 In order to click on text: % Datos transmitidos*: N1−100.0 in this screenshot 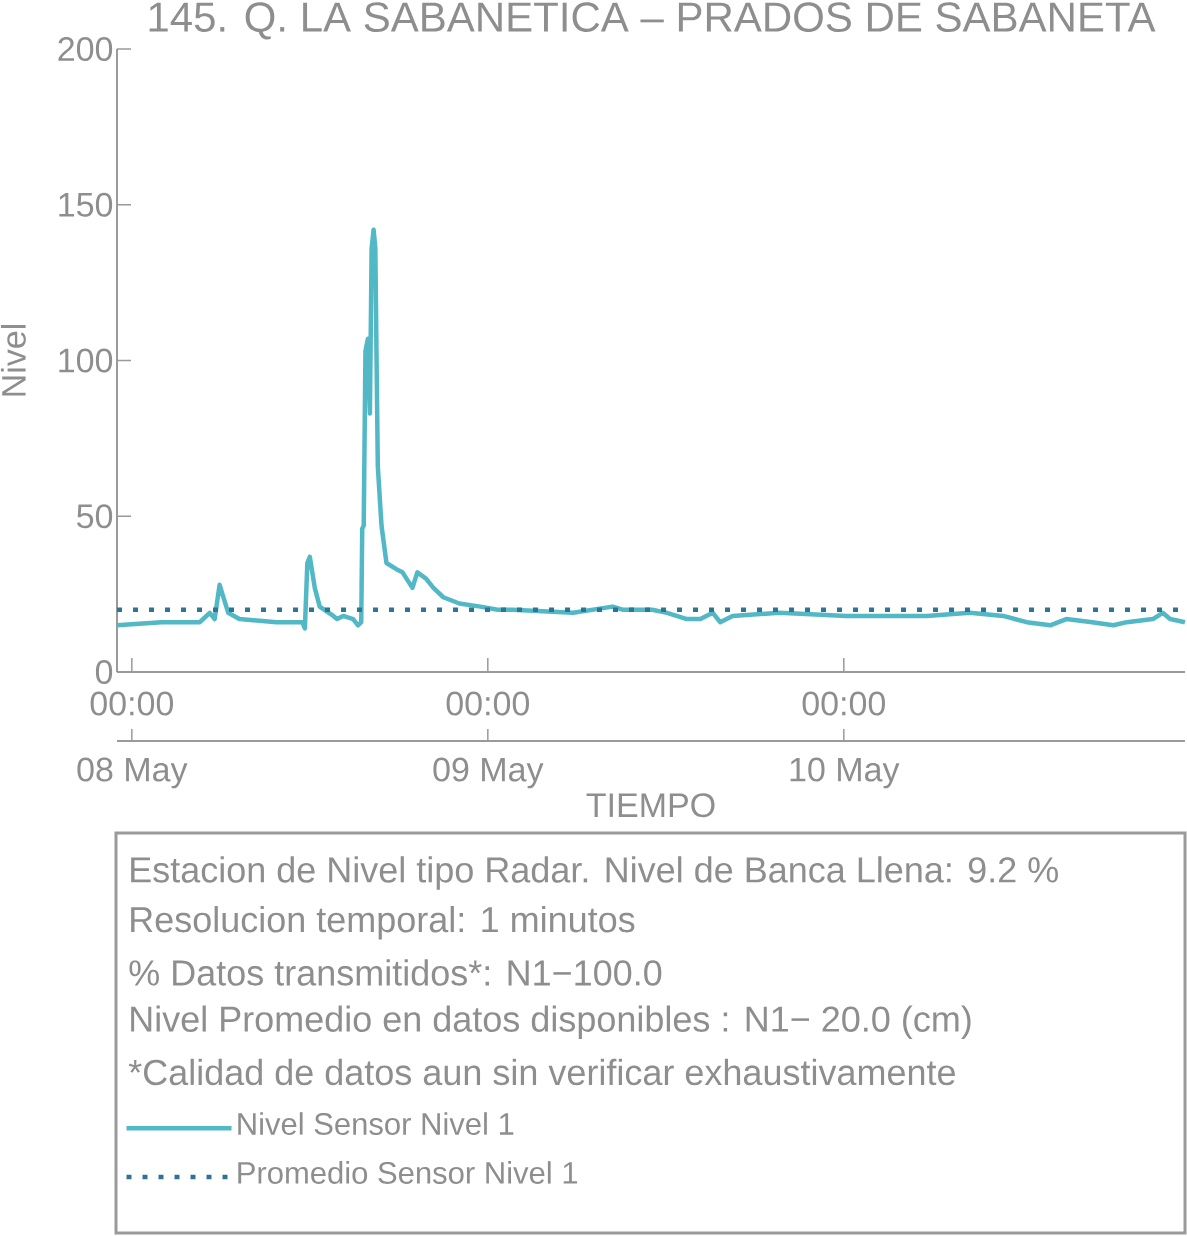, I will do `click(395, 972)`.